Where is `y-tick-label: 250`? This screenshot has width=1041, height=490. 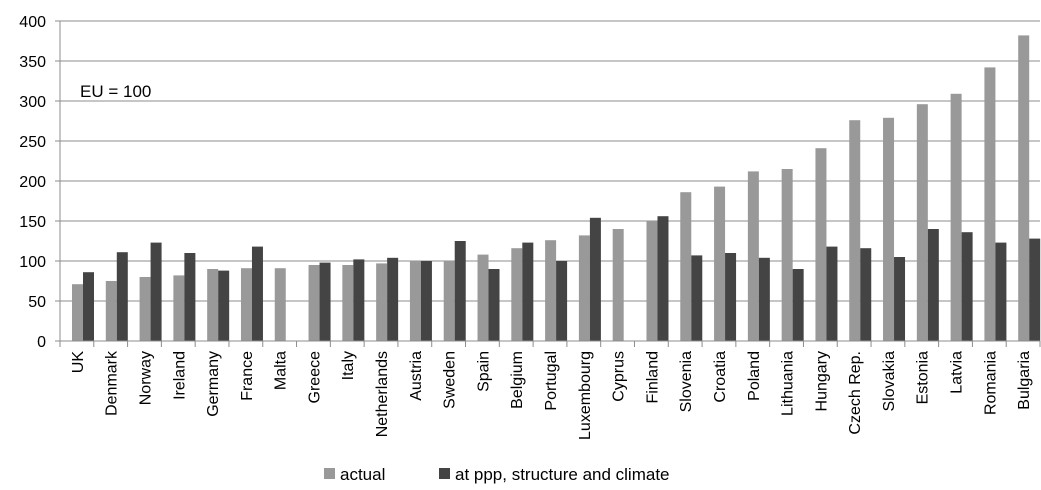
y-tick-label: 250 is located at coordinates (32, 142).